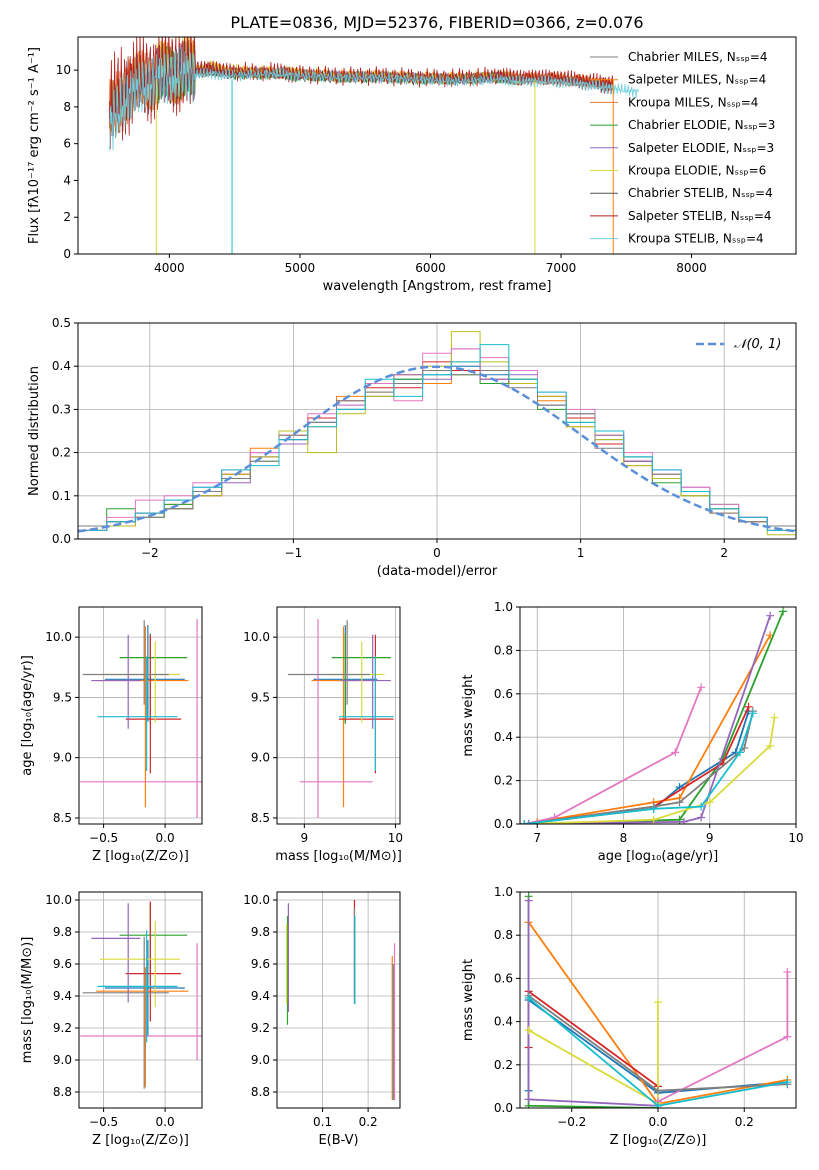 The width and height of the screenshot is (819, 1170). I want to click on normal-reference-curve, so click(437, 449).